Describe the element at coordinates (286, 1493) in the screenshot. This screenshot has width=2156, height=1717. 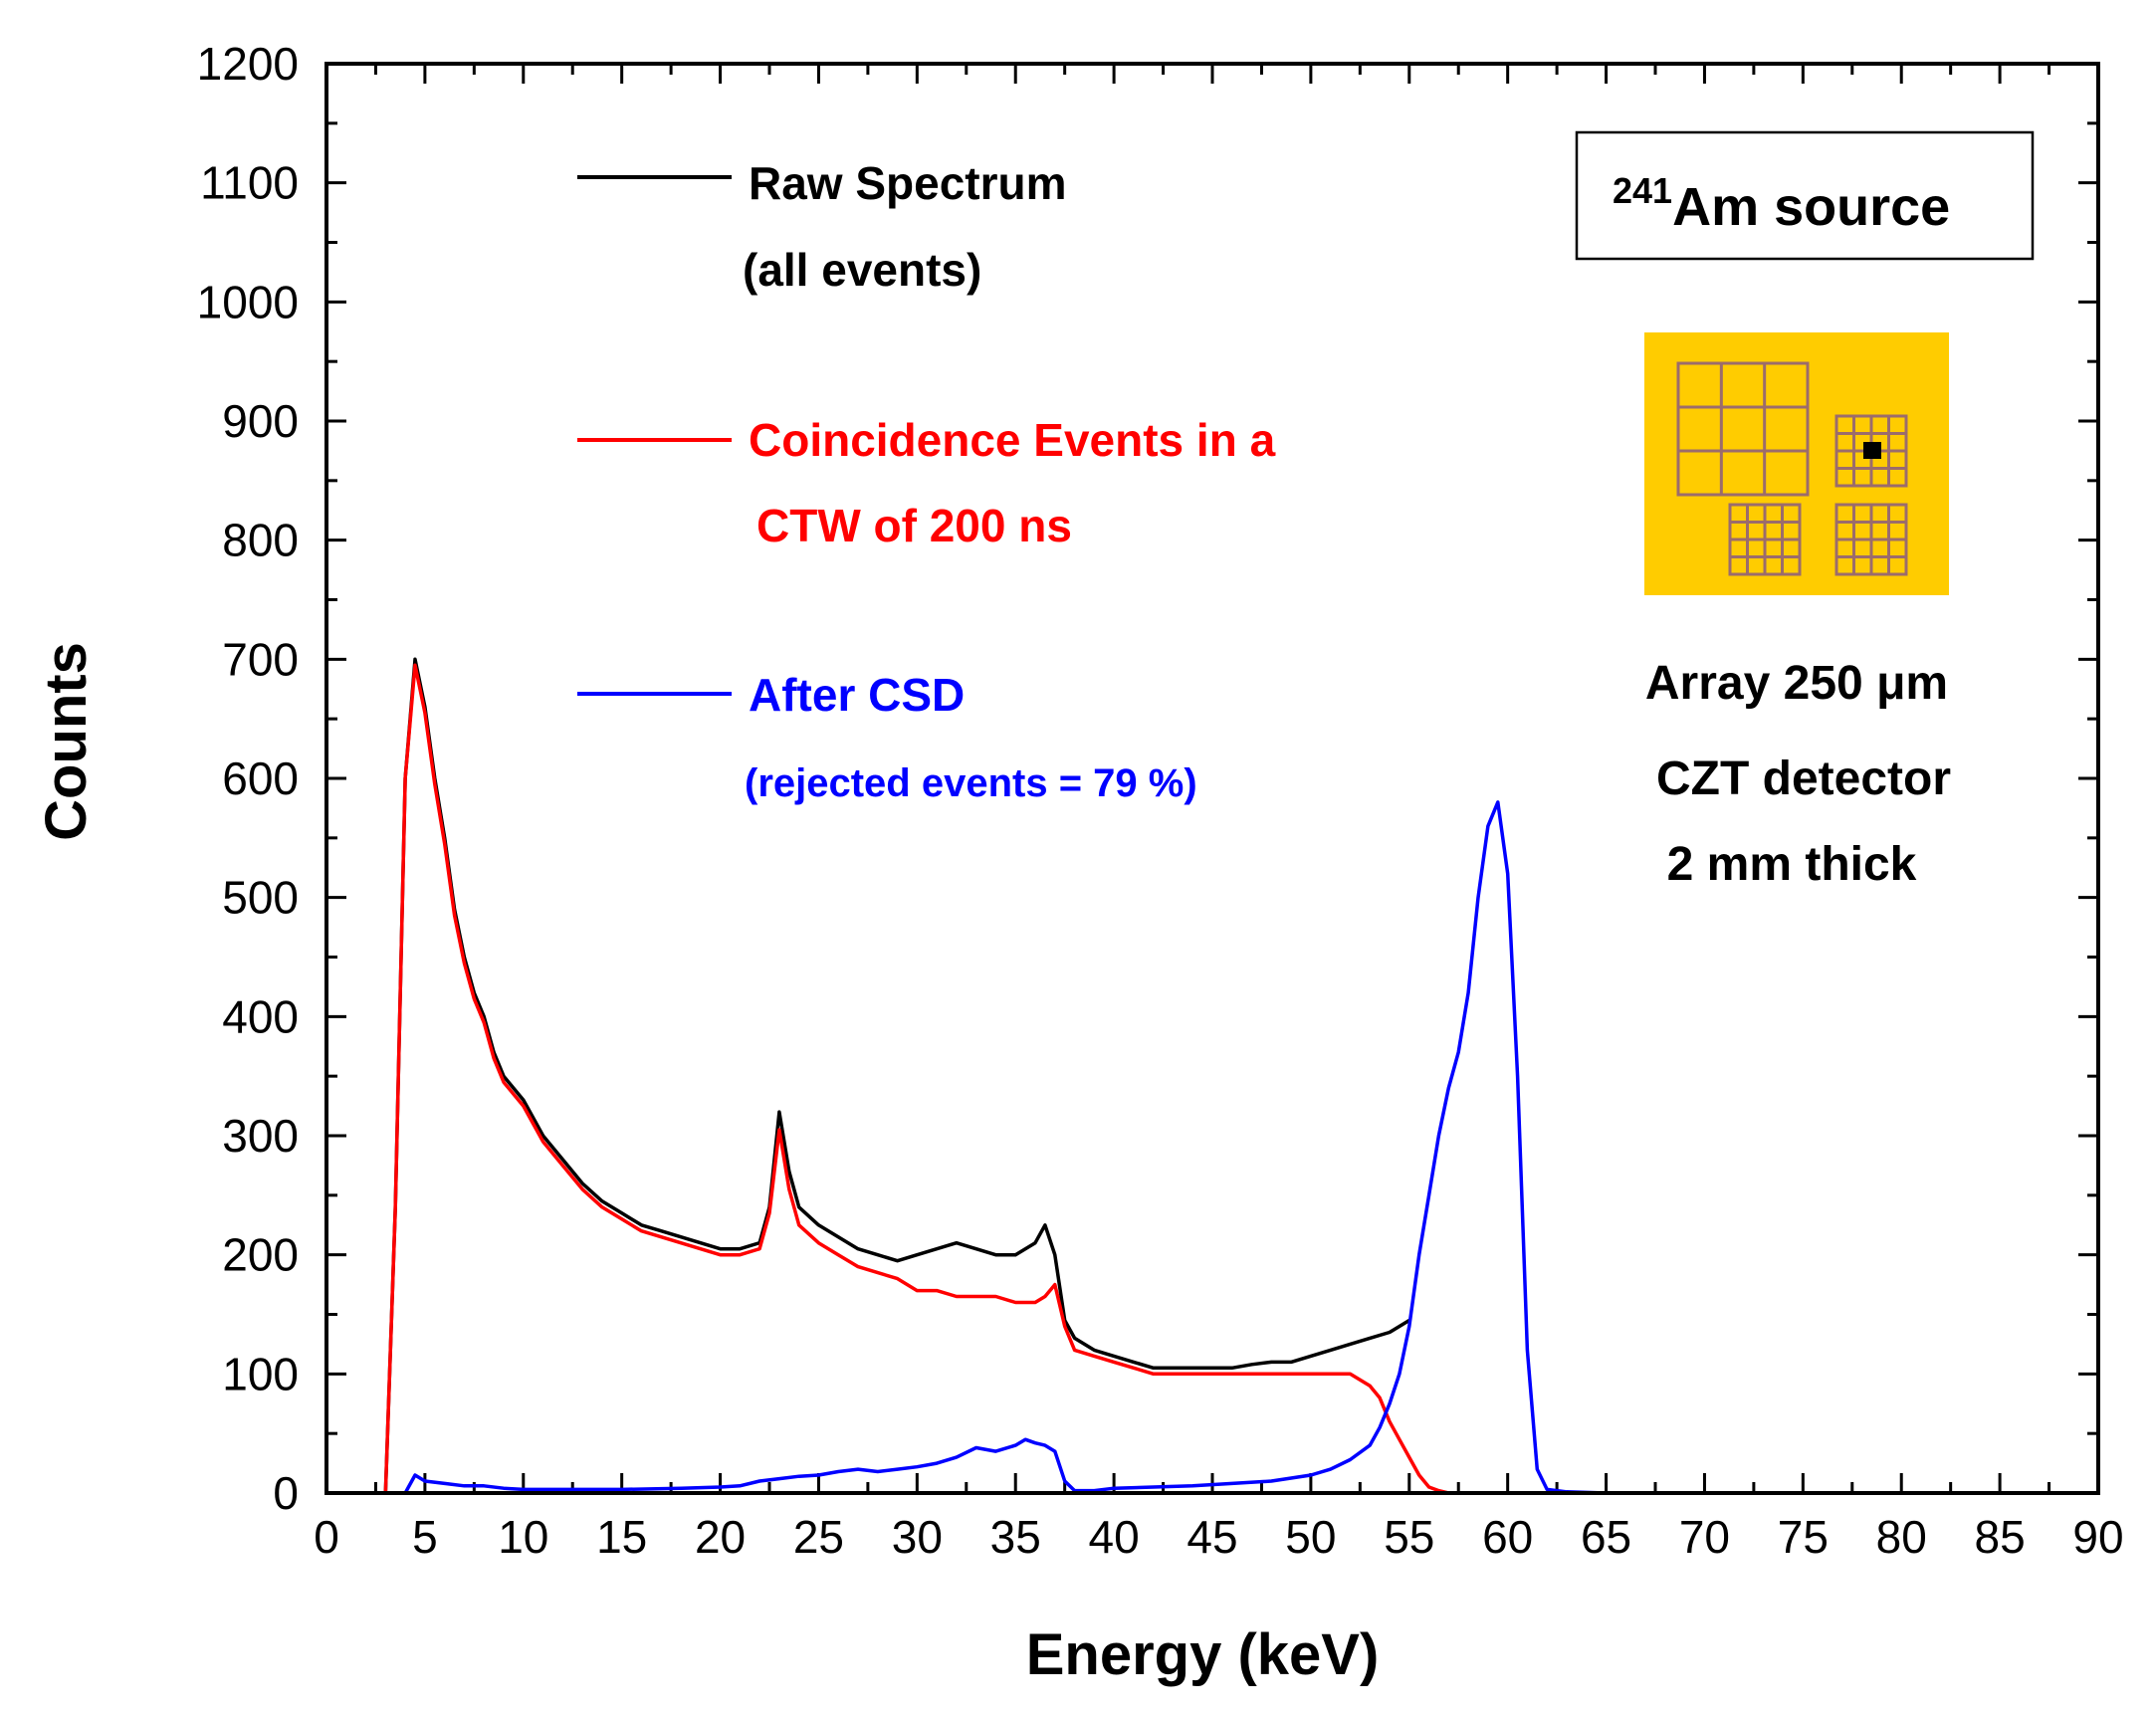
I see `y-tick-label: 0` at that location.